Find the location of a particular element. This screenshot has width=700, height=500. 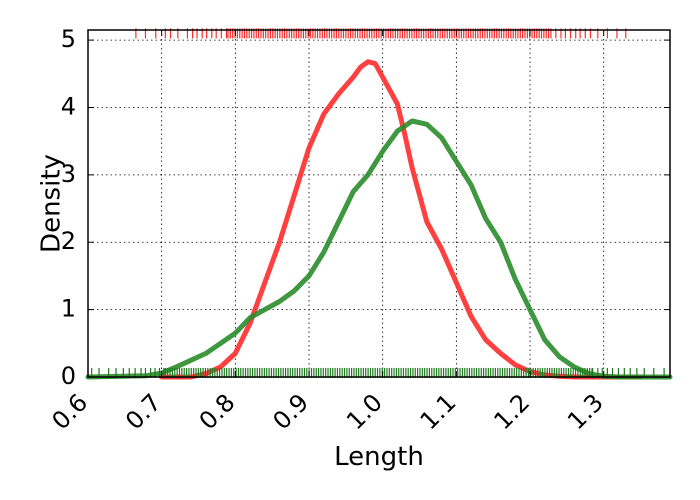

x-tick-label: 0.7 is located at coordinates (143, 411).